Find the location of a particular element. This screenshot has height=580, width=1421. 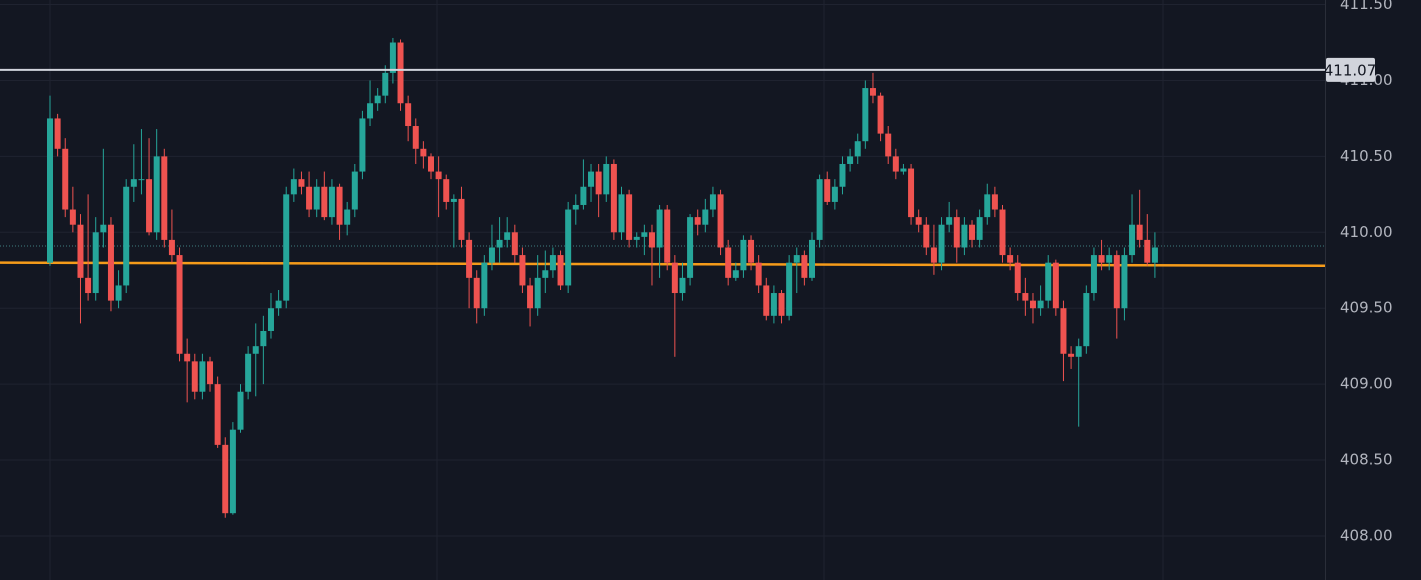

y-tick-label: 408.00 is located at coordinates (1366, 535).